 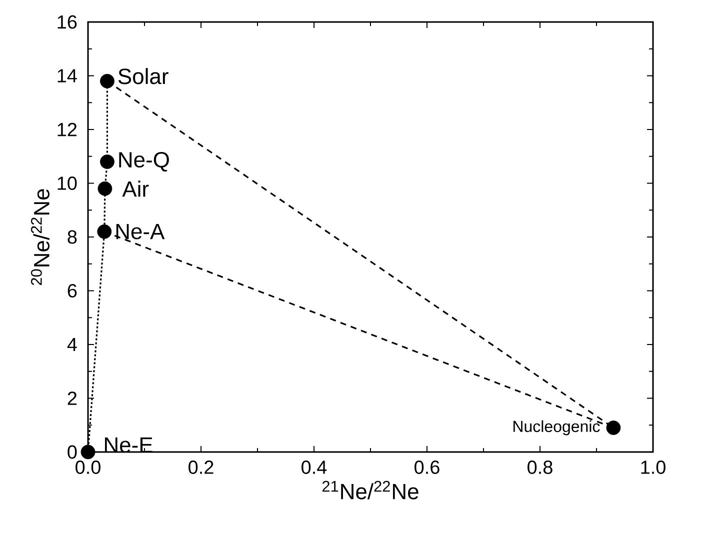 What do you see at coordinates (67, 129) in the screenshot?
I see `y-tick-label: 12` at bounding box center [67, 129].